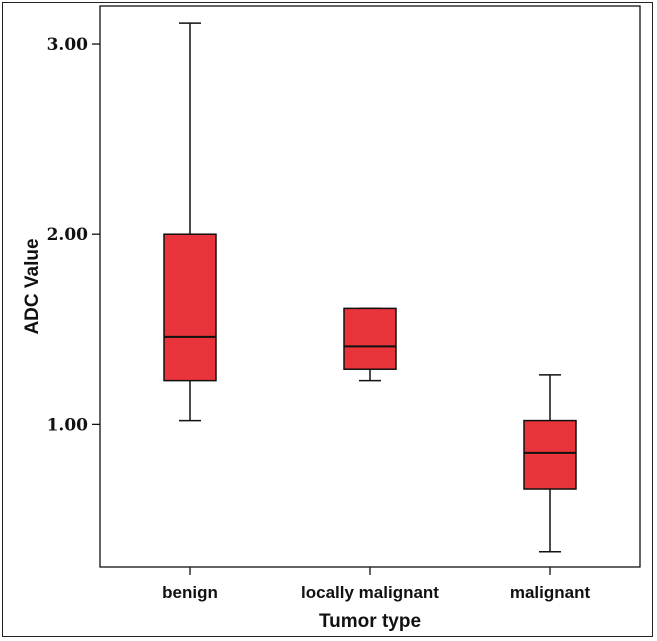 Image resolution: width=657 pixels, height=641 pixels. I want to click on y-tick-label: 2.00, so click(68, 235).